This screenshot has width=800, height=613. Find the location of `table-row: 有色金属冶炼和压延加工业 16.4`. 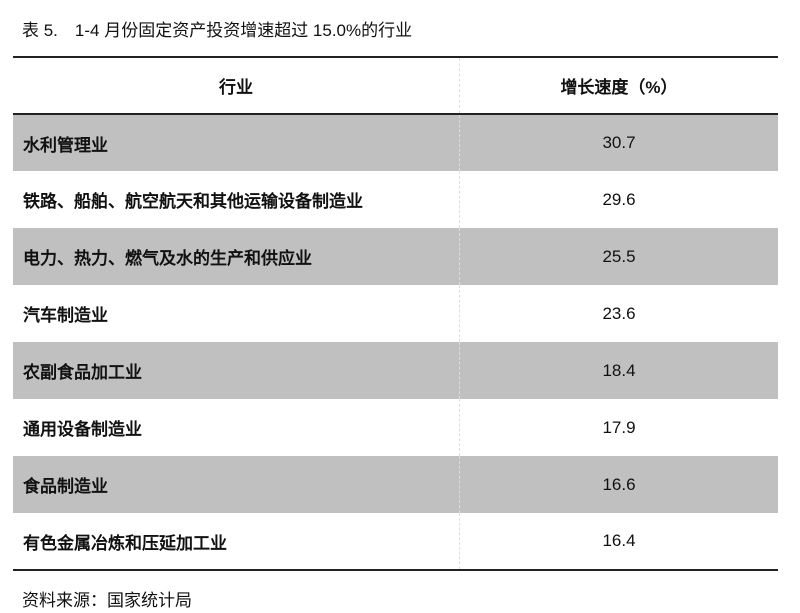

table-row: 有色金属冶炼和压延加工业 16.4 is located at coordinates (395, 541).